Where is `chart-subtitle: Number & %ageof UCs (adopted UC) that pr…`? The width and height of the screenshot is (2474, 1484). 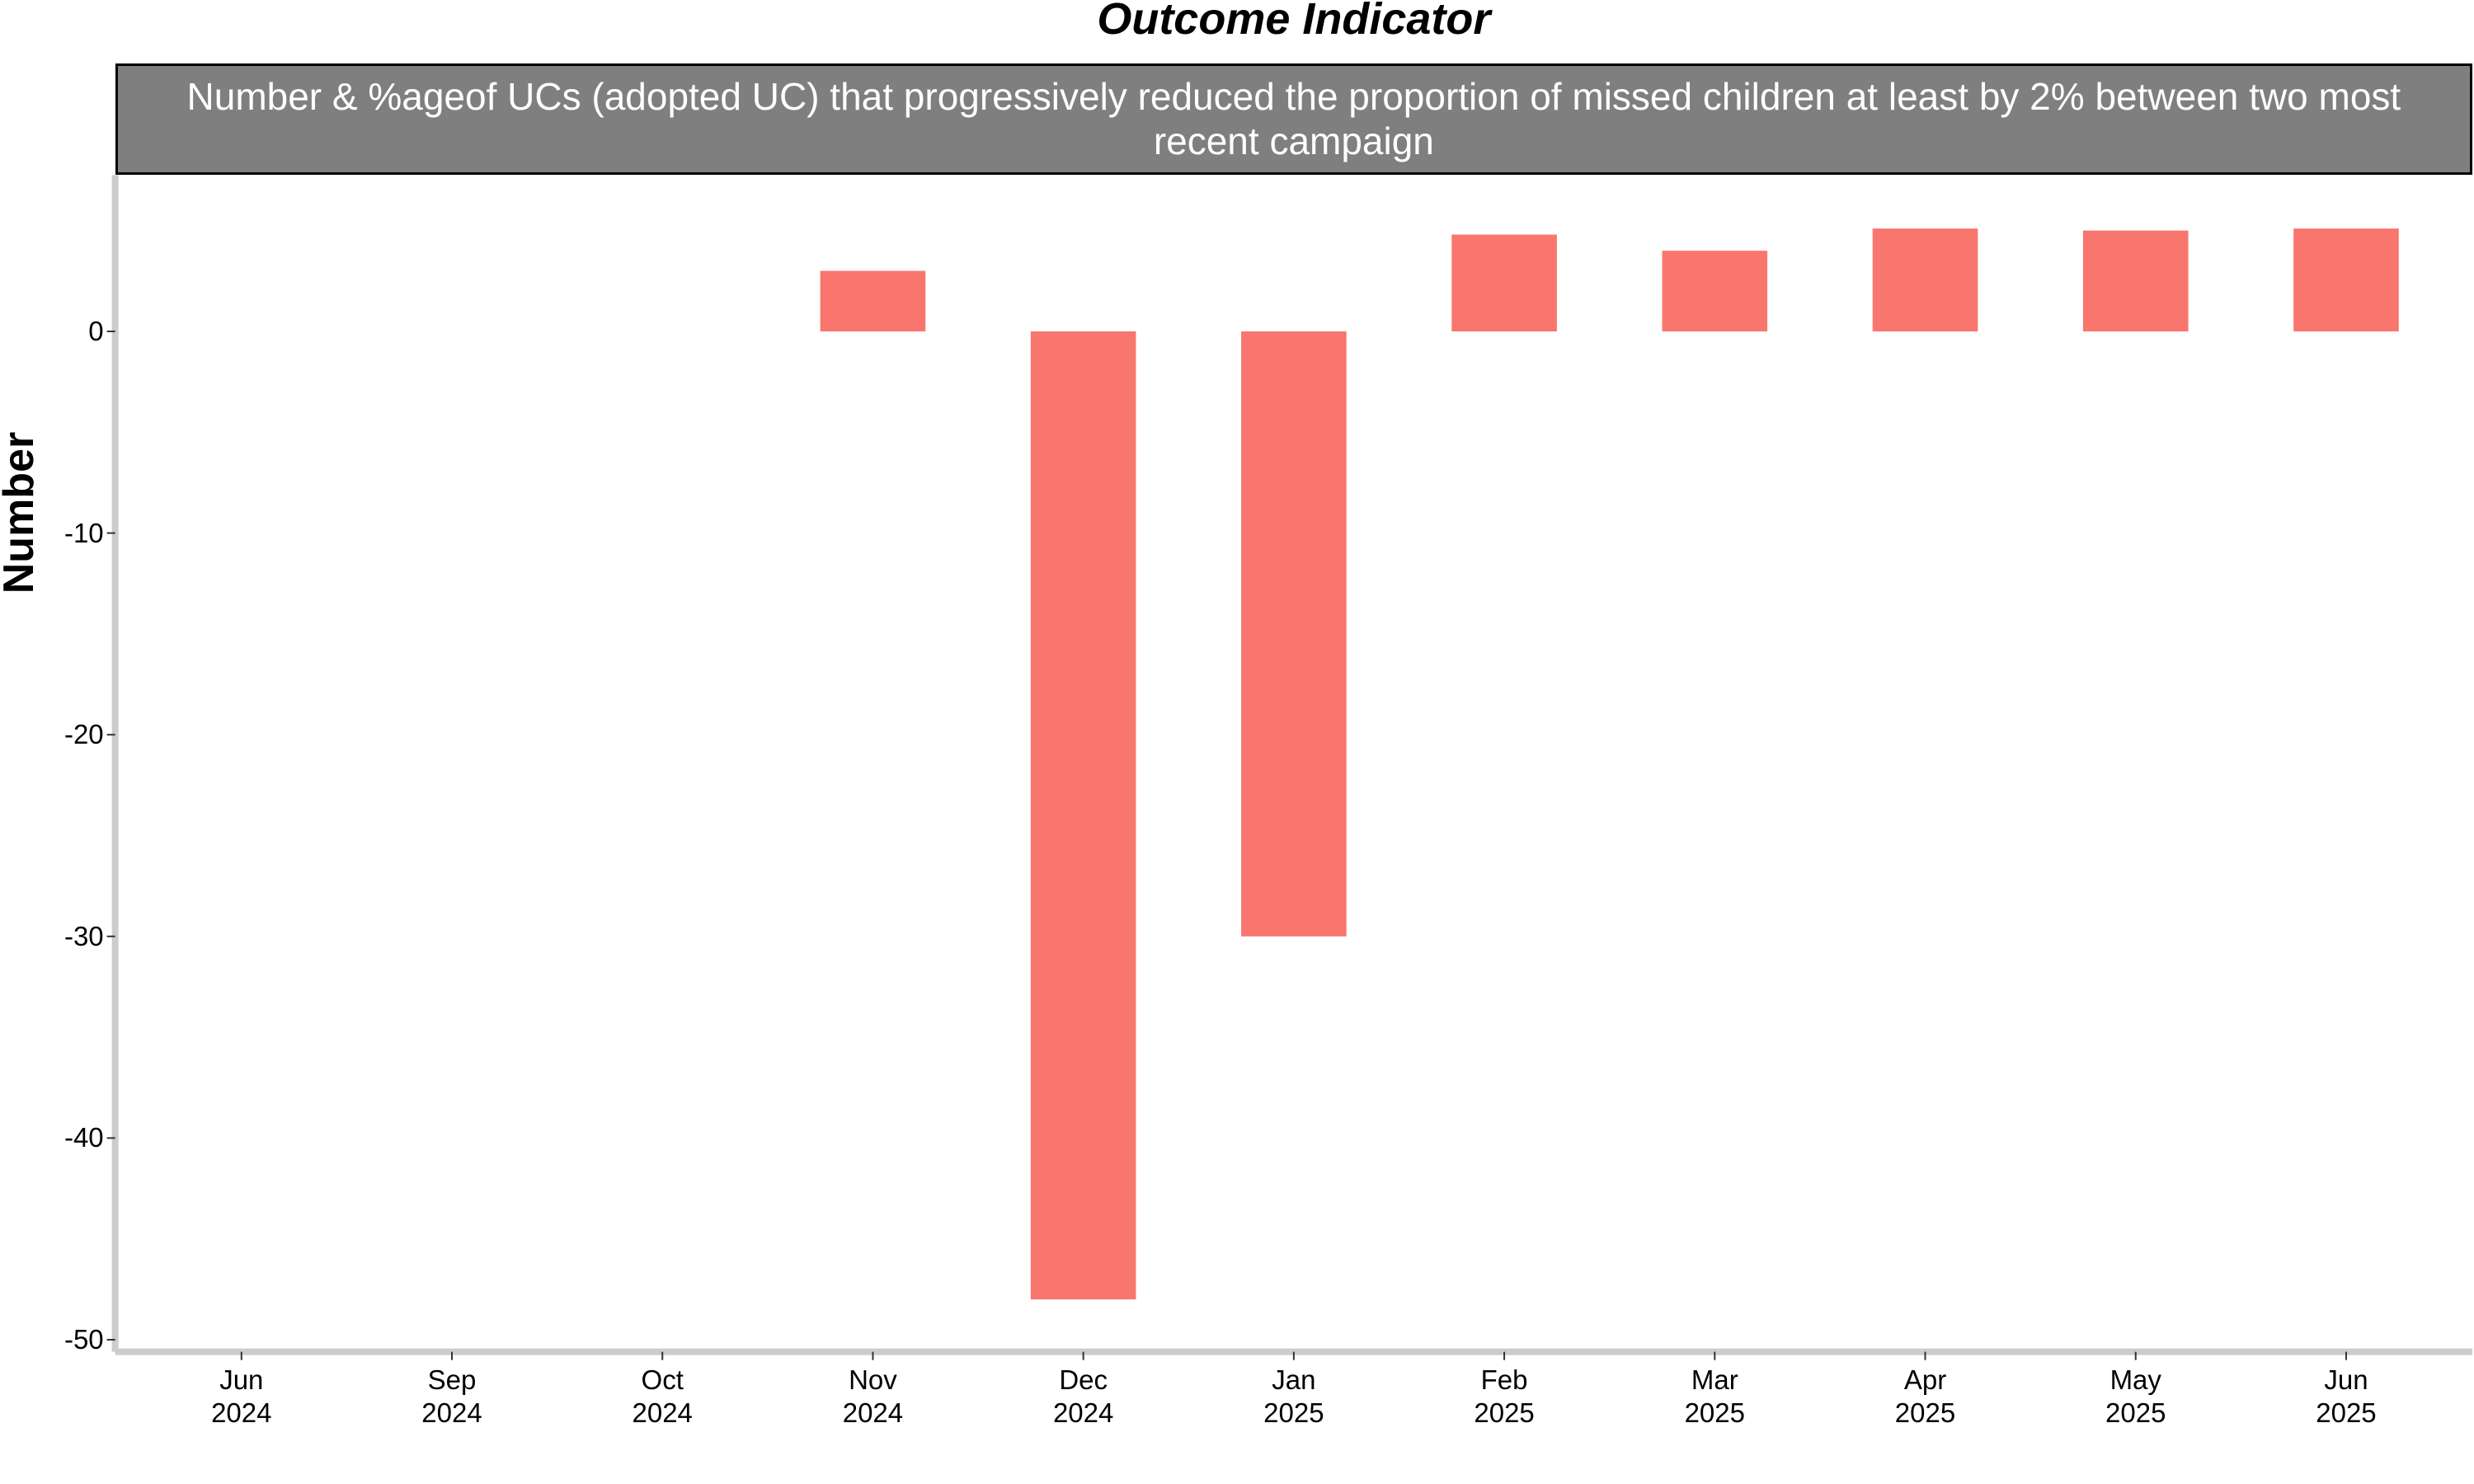 chart-subtitle: Number & %ageof UCs (adopted UC) that pr… is located at coordinates (1294, 120).